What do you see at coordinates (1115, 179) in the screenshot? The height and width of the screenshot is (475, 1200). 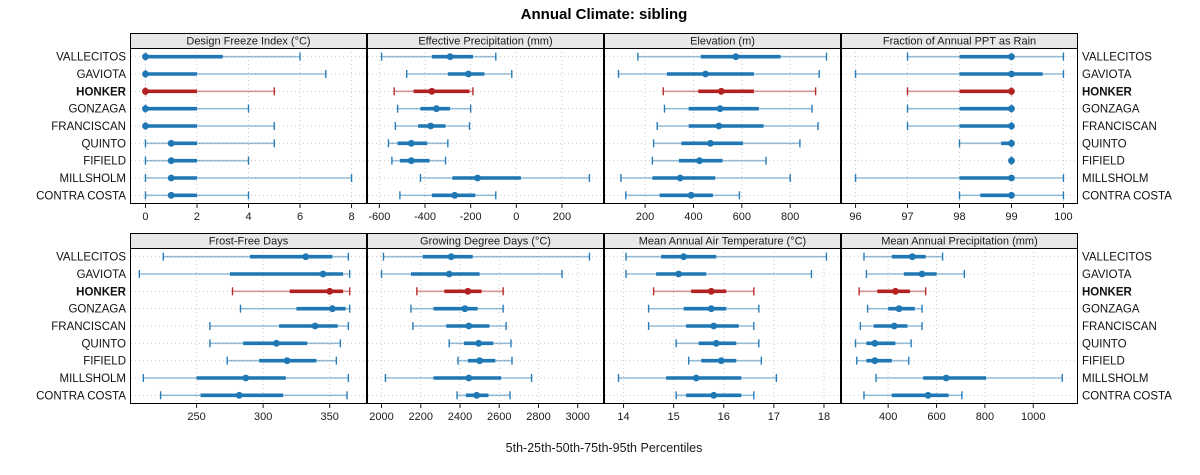 I see `row-label-right-millsholm: MILLSHOLM` at bounding box center [1115, 179].